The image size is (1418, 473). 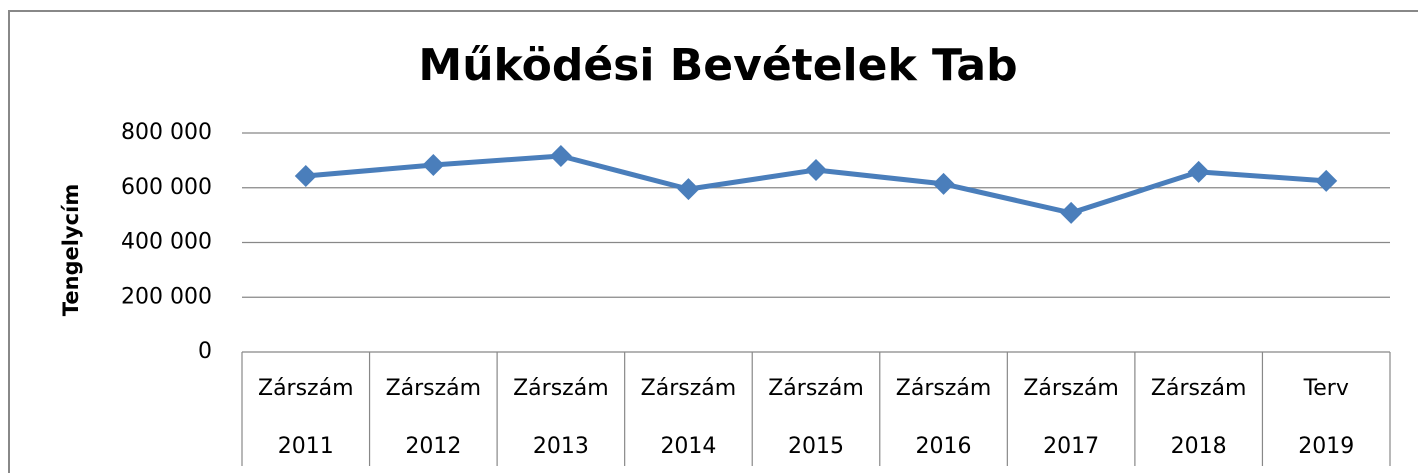 I want to click on y-tick-label: 400 000, so click(x=166, y=242).